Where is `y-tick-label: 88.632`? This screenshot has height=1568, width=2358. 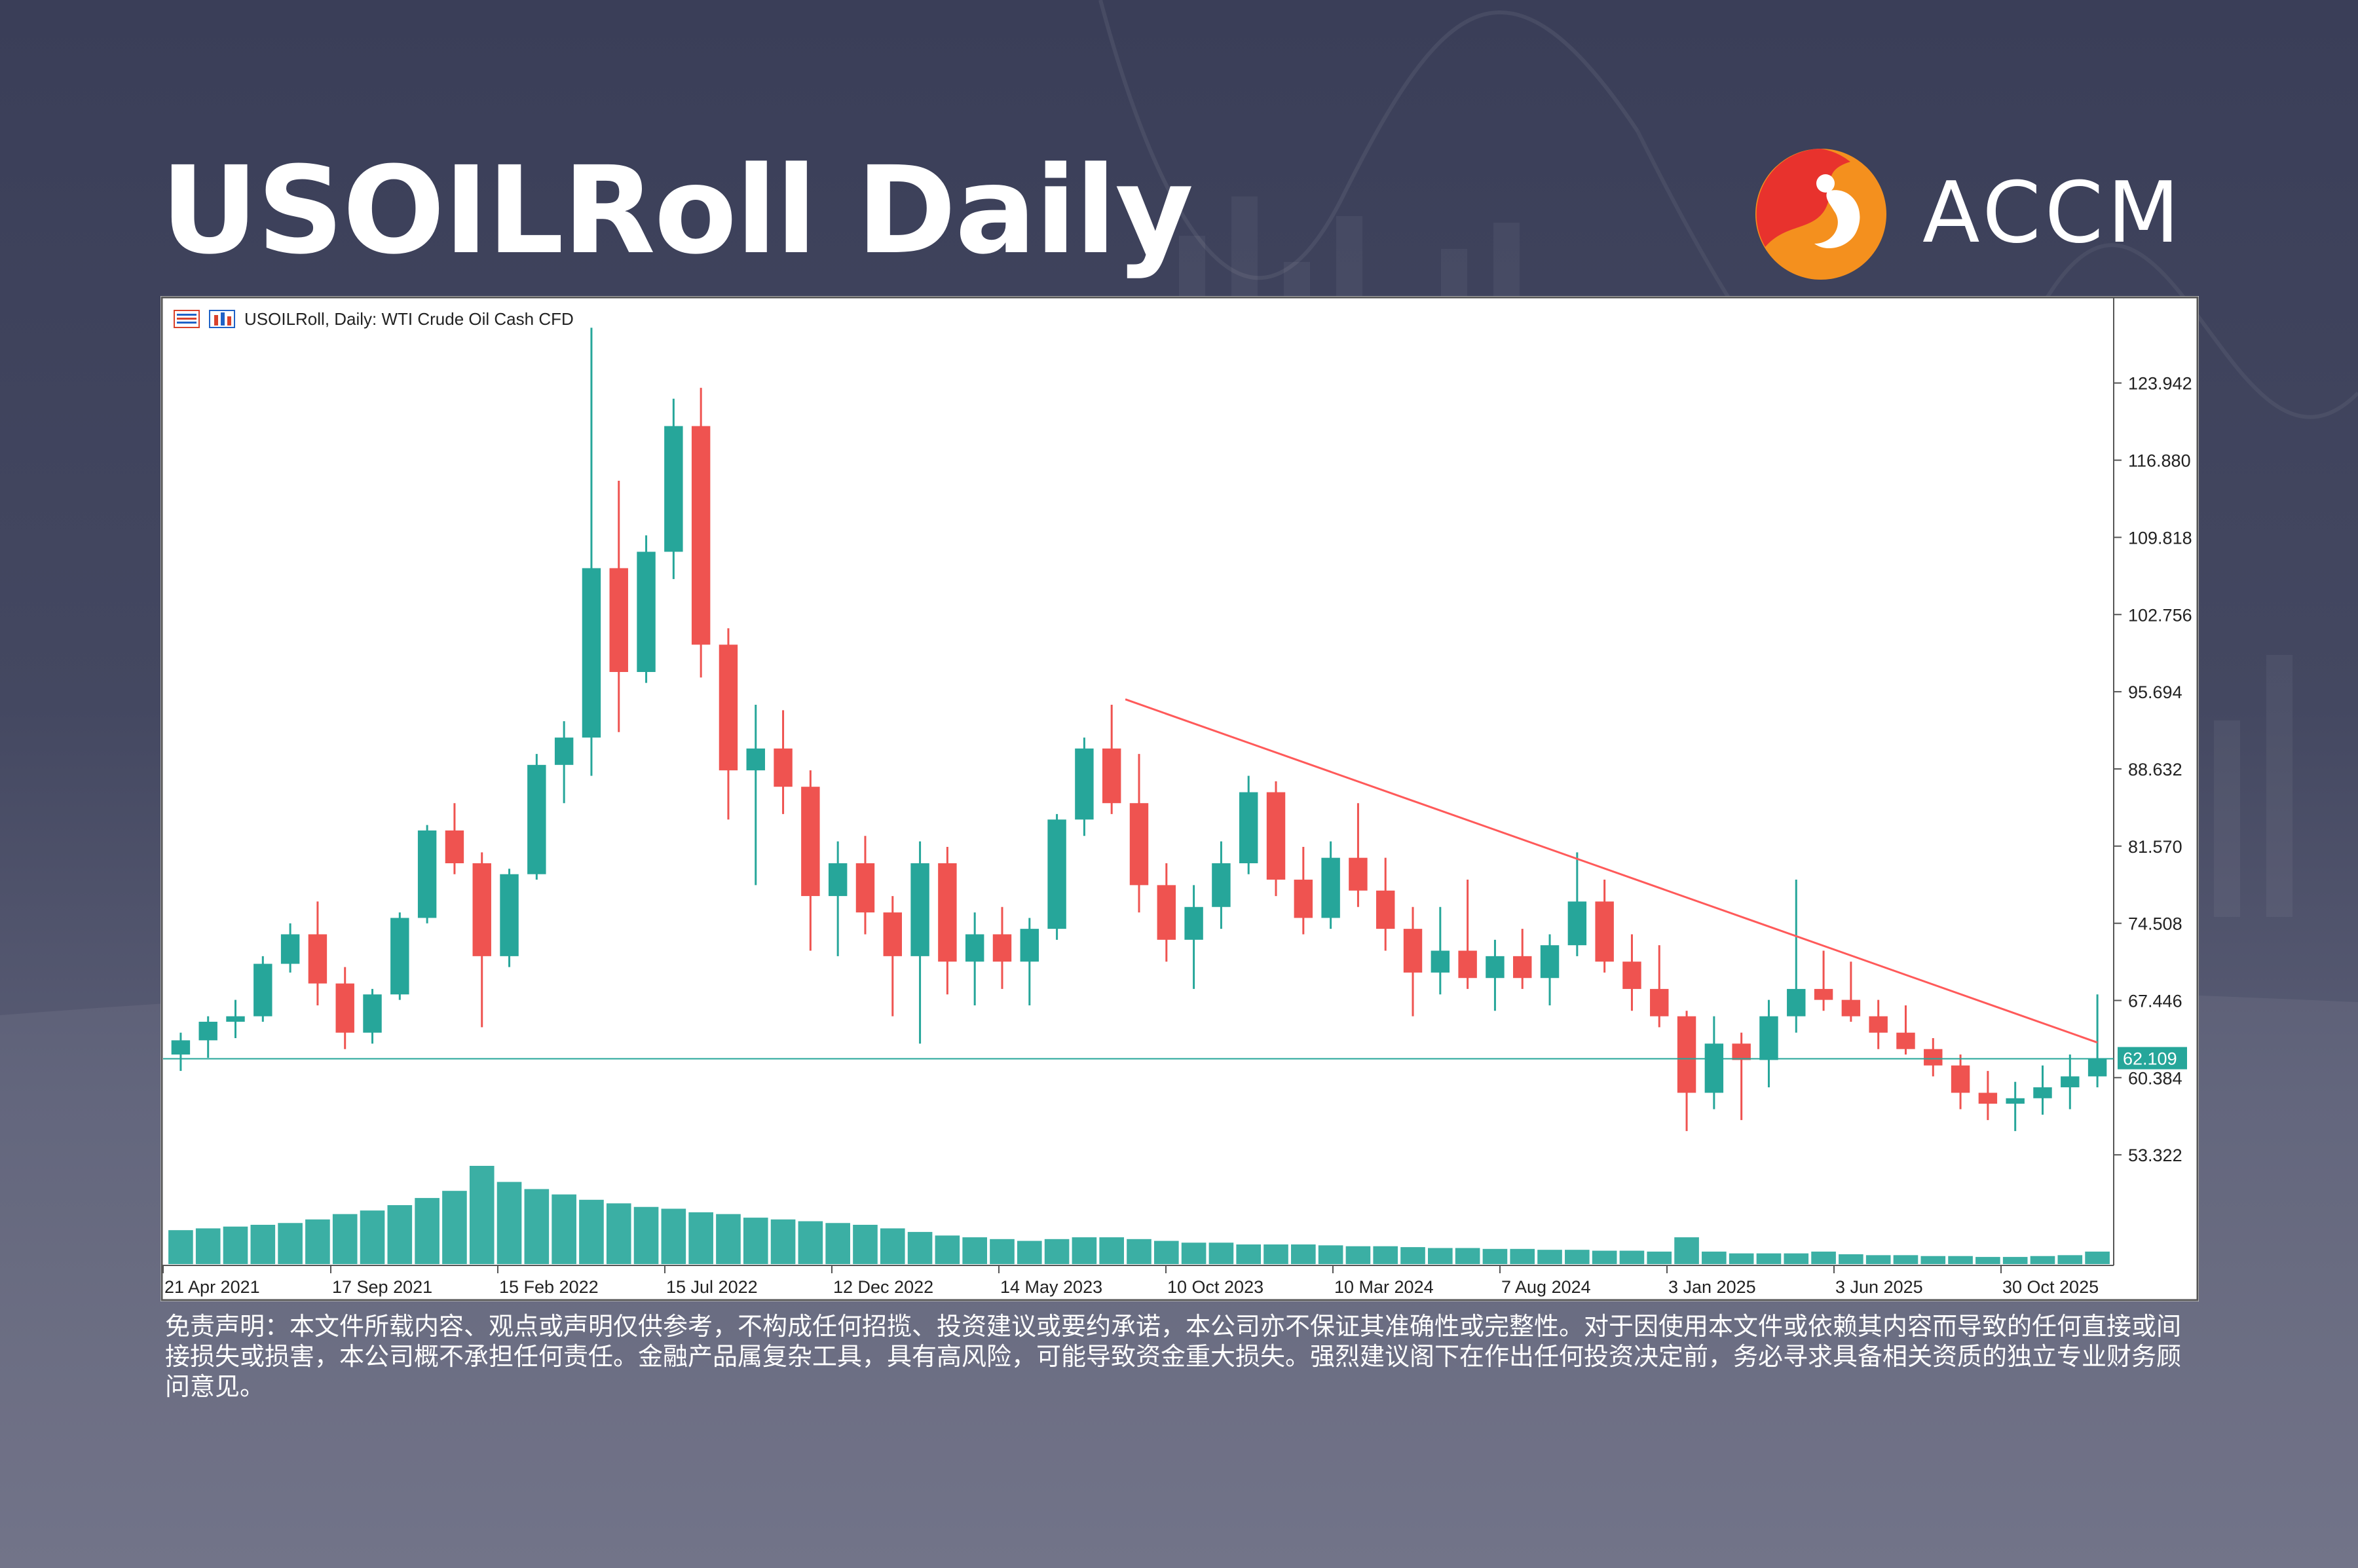 y-tick-label: 88.632 is located at coordinates (2155, 769).